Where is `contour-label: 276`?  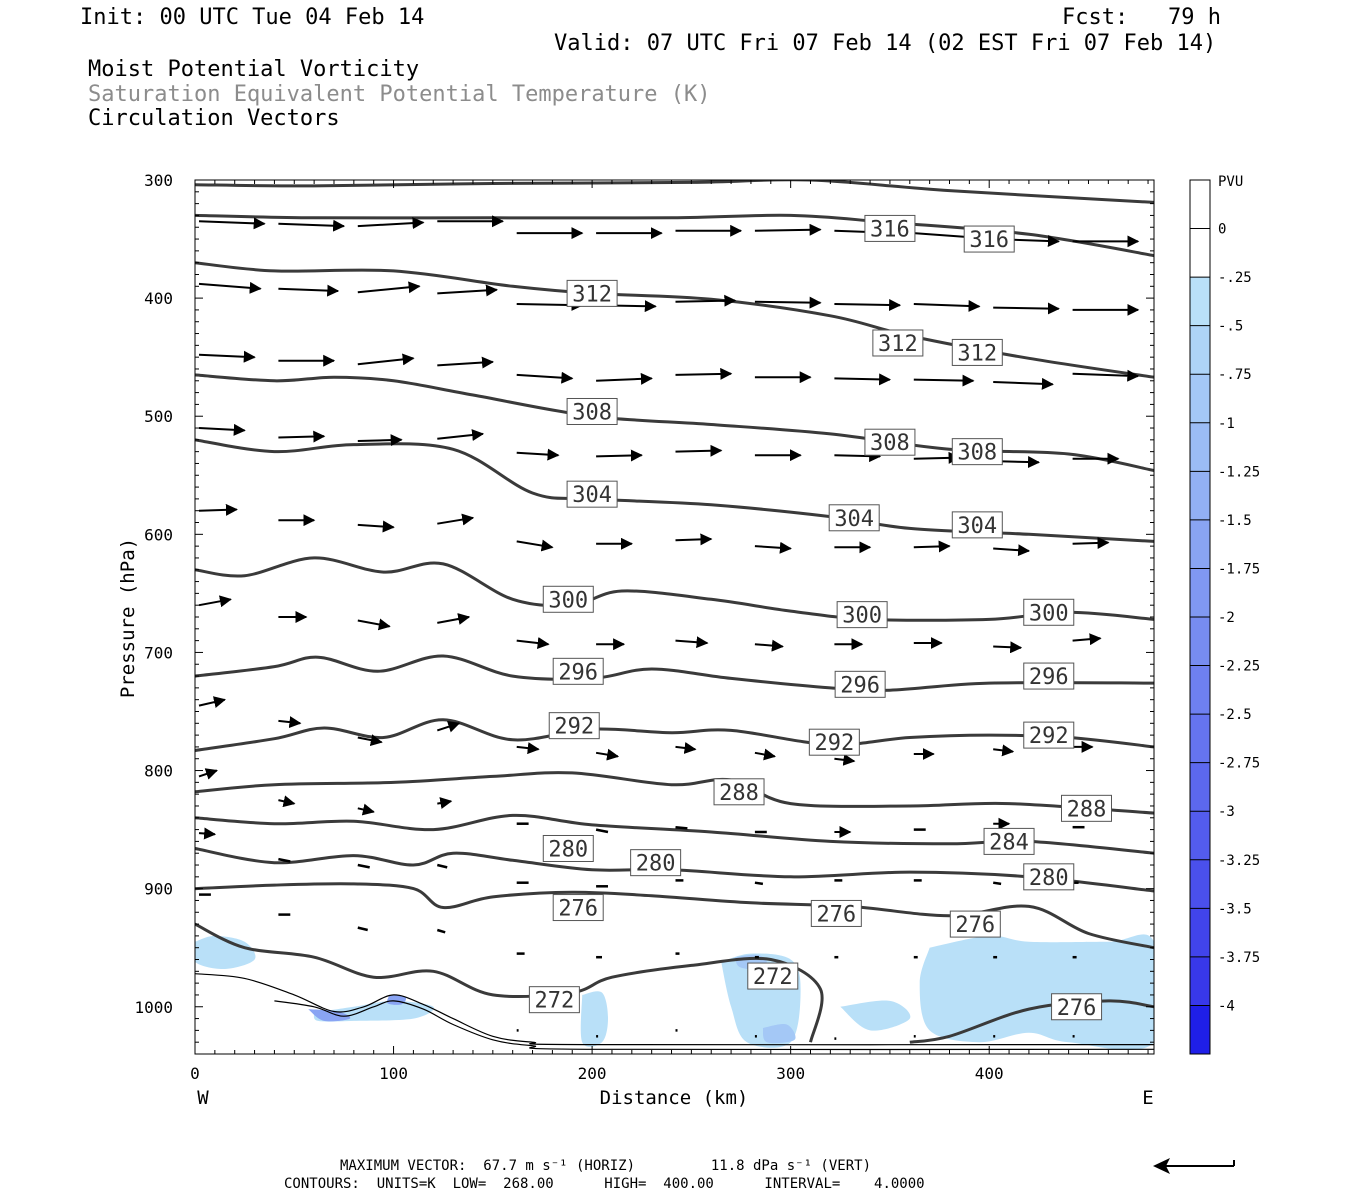 contour-label: 276 is located at coordinates (836, 913).